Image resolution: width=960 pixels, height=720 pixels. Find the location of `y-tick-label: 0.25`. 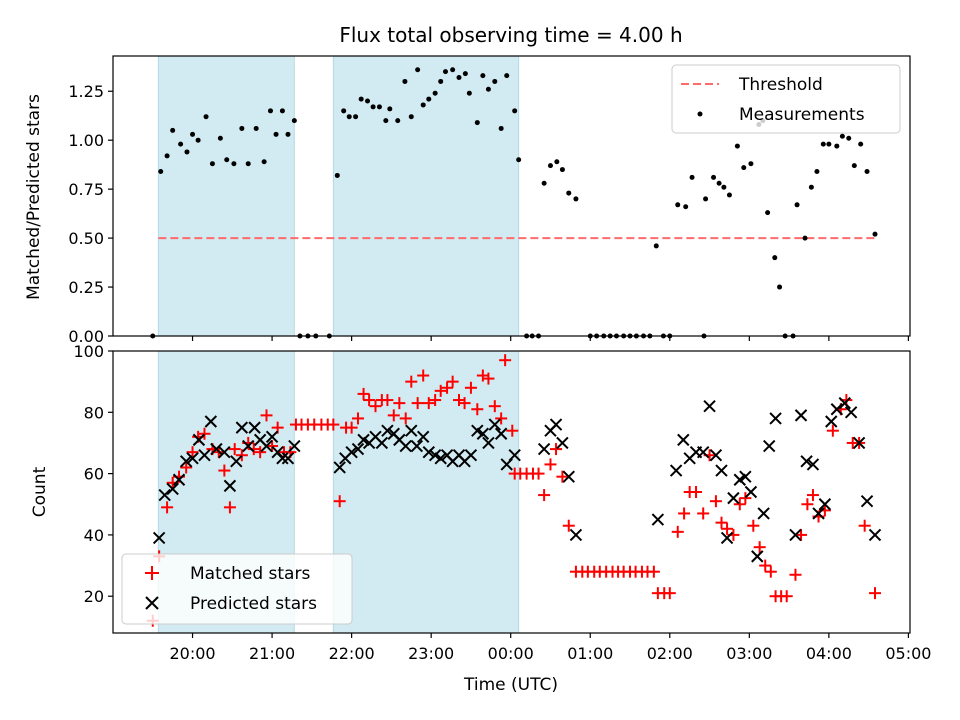

y-tick-label: 0.25 is located at coordinates (86, 287).